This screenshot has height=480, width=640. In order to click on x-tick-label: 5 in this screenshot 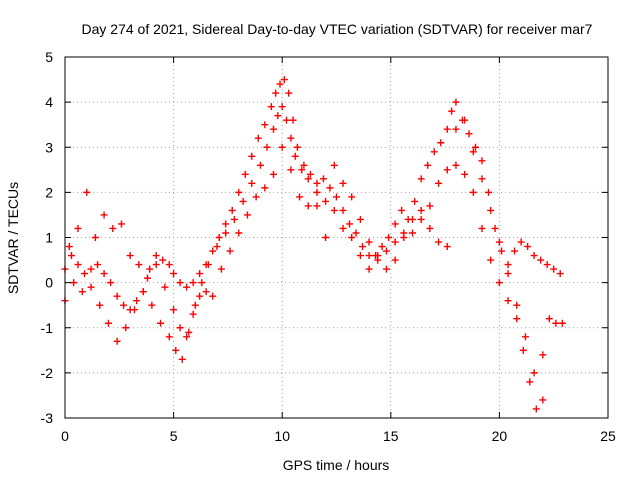, I will do `click(174, 436)`.